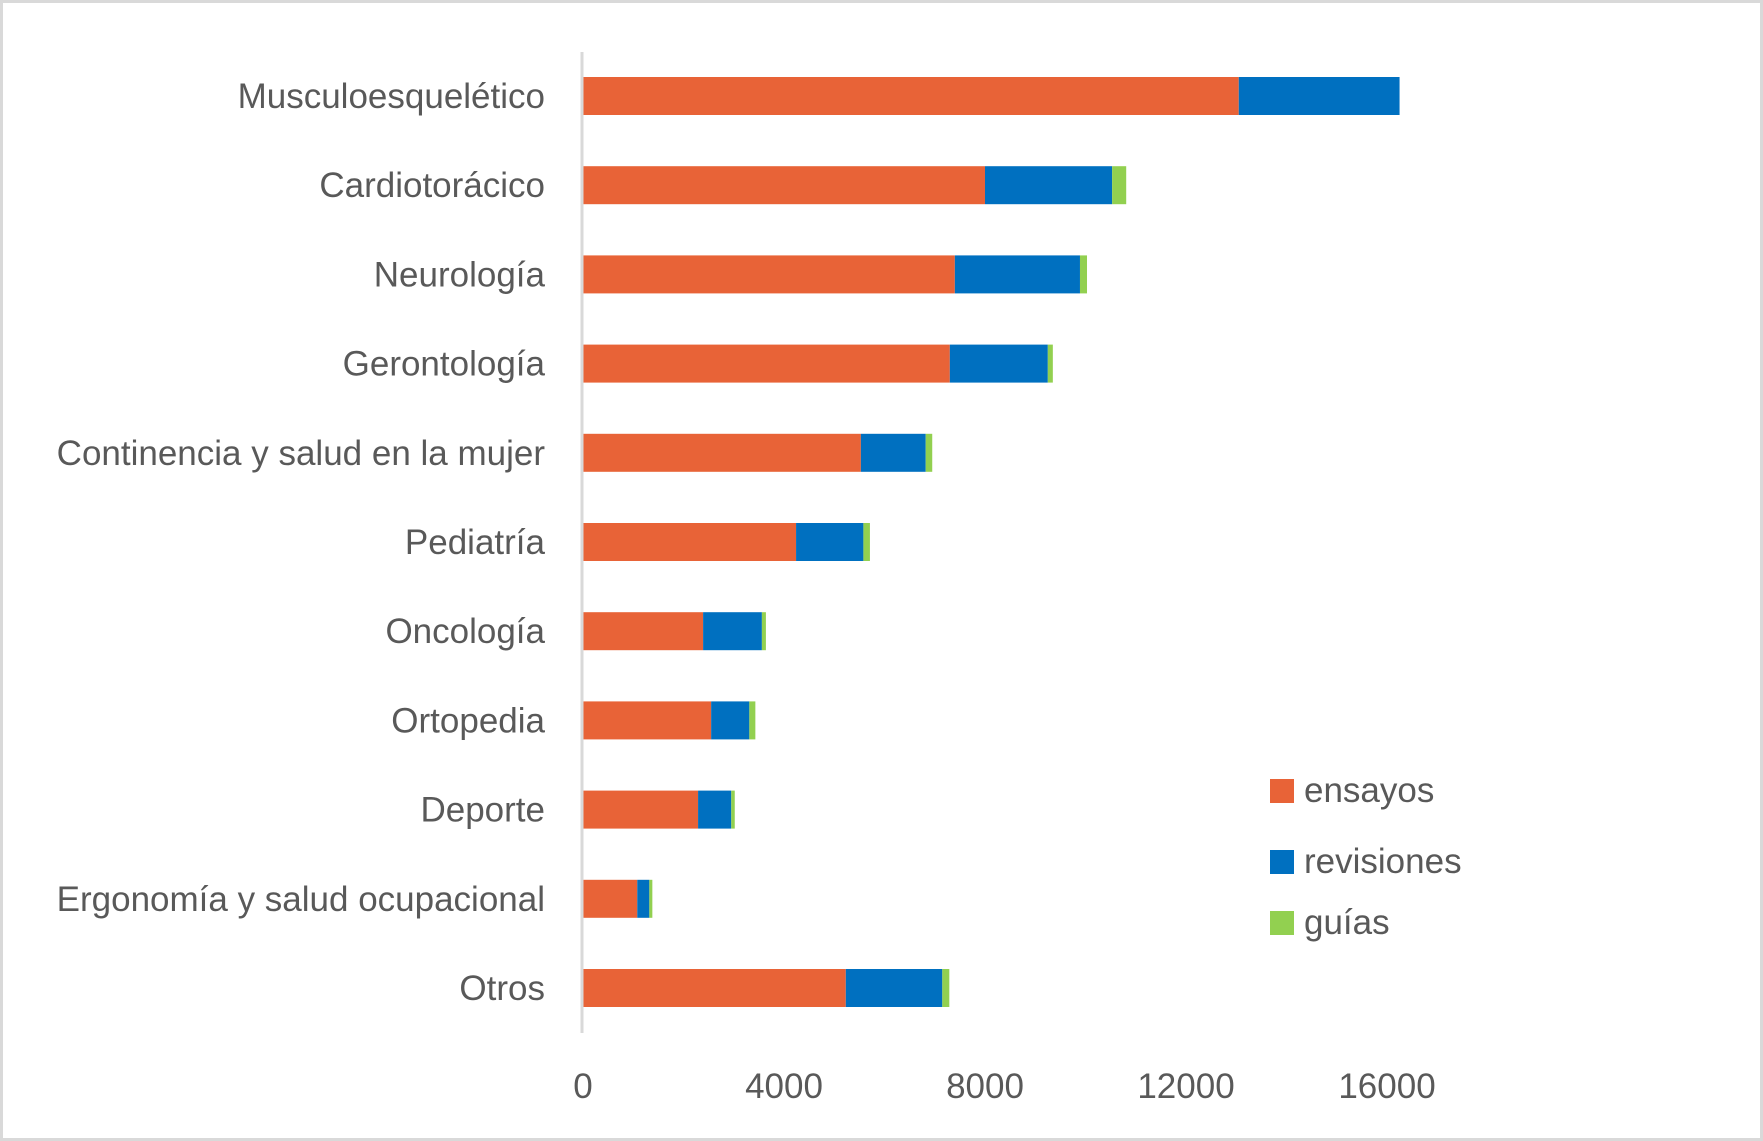 Image resolution: width=1763 pixels, height=1141 pixels. I want to click on category-label: Neurología, so click(460, 274).